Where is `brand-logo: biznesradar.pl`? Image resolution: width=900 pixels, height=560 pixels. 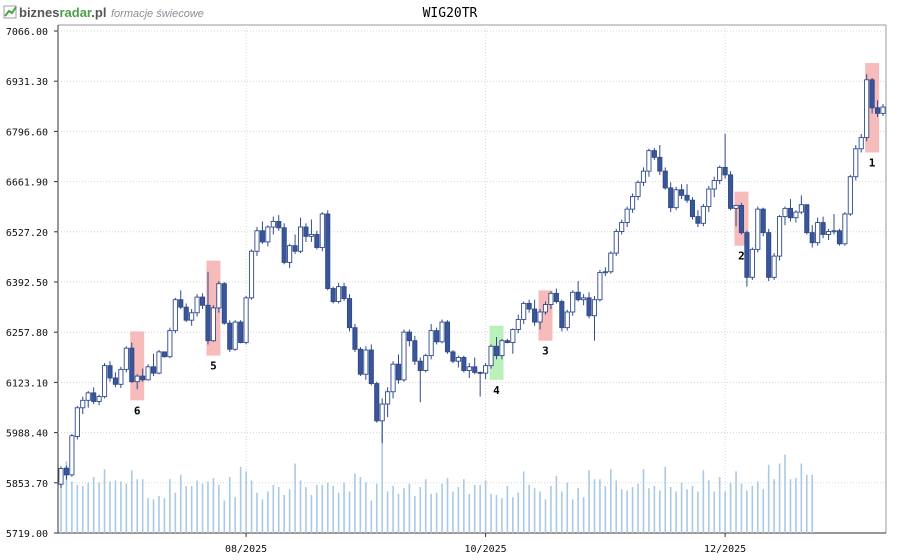 brand-logo: biznesradar.pl is located at coordinates (54, 12).